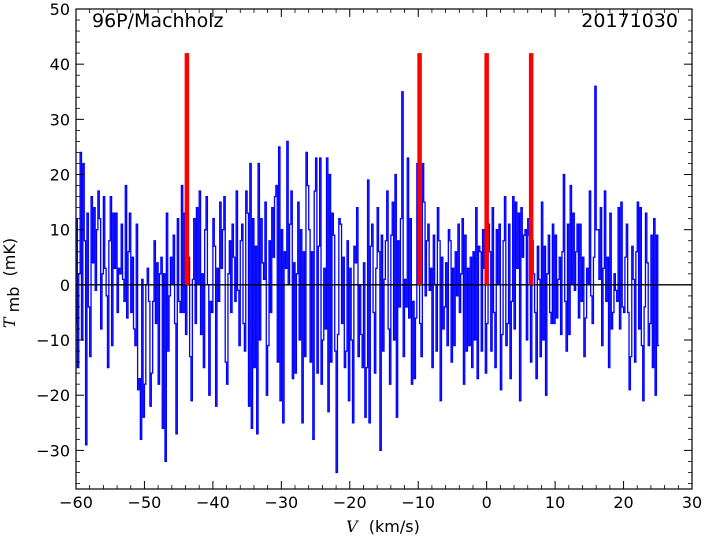 Image resolution: width=706 pixels, height=538 pixels. Describe the element at coordinates (629, 21) in the screenshot. I see `date-label: 20171030` at that location.